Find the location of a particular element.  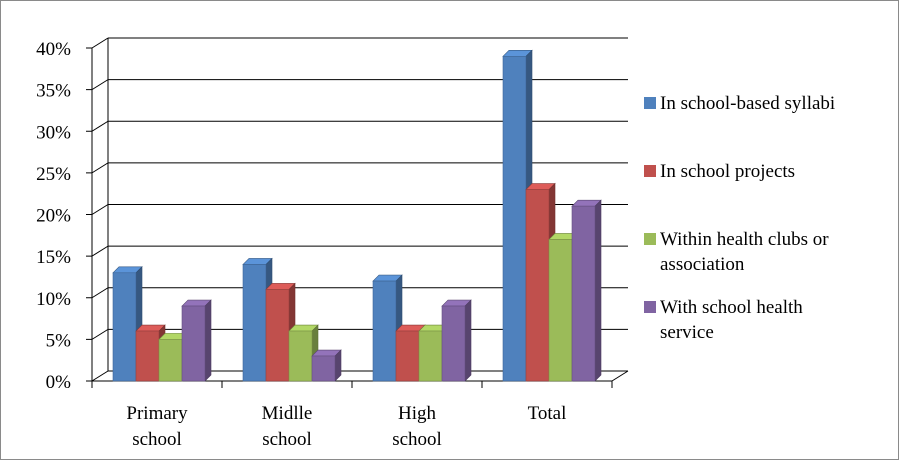

legend-label: association is located at coordinates (702, 264).